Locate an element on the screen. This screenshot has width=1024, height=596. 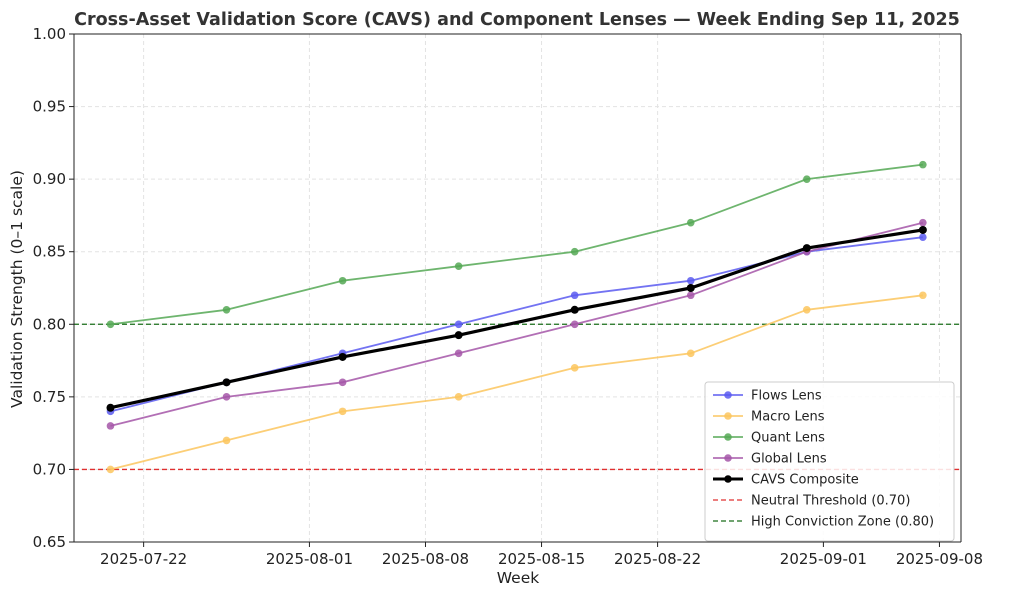
y-tick-label: 0.75 is located at coordinates (49, 397).